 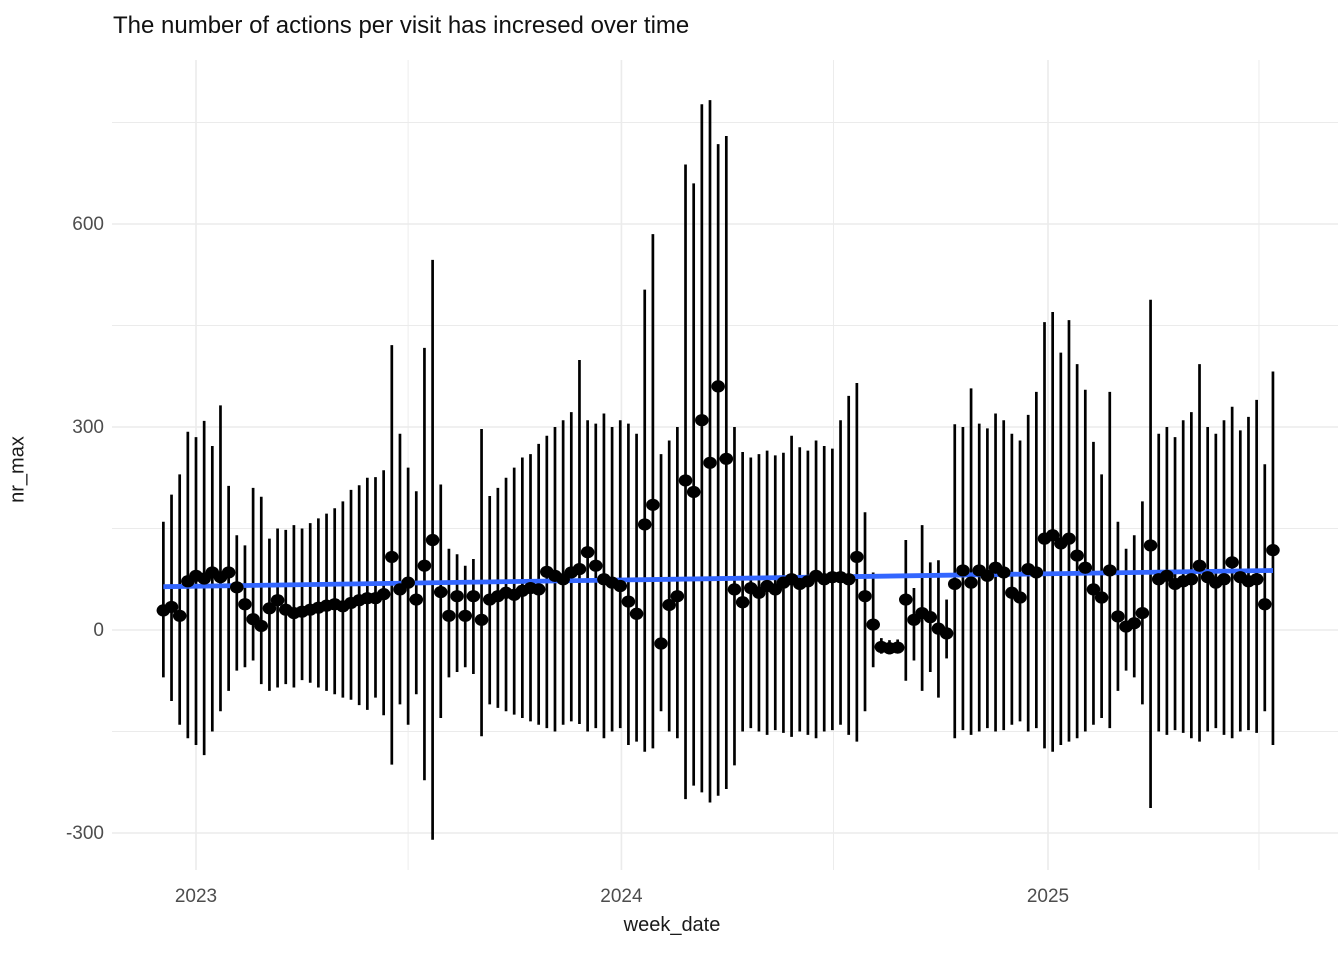 What do you see at coordinates (88, 224) in the screenshot?
I see `y-tick-label: 600` at bounding box center [88, 224].